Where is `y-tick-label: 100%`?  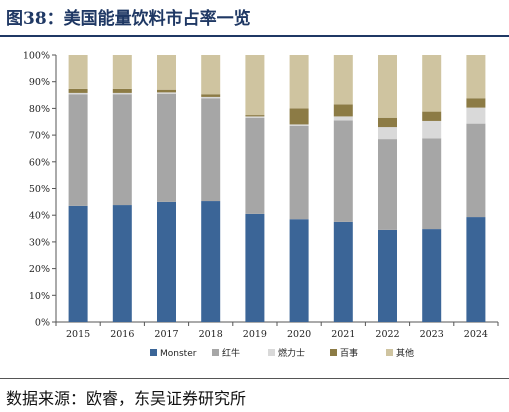
y-tick-label: 100% is located at coordinates (36, 56).